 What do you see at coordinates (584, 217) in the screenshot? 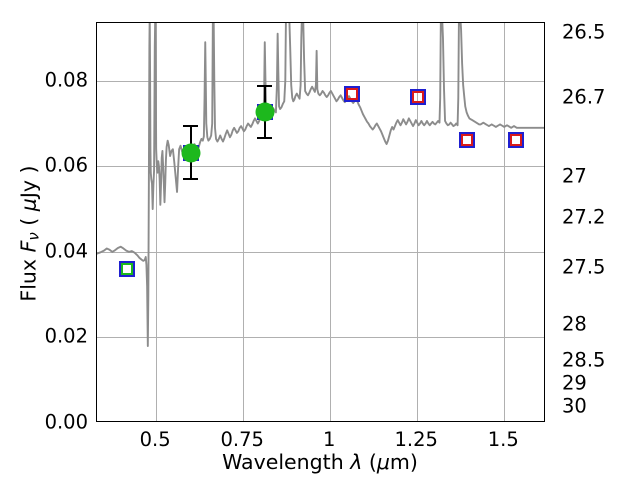
I see `y-ticklabel-right: 27.2` at bounding box center [584, 217].